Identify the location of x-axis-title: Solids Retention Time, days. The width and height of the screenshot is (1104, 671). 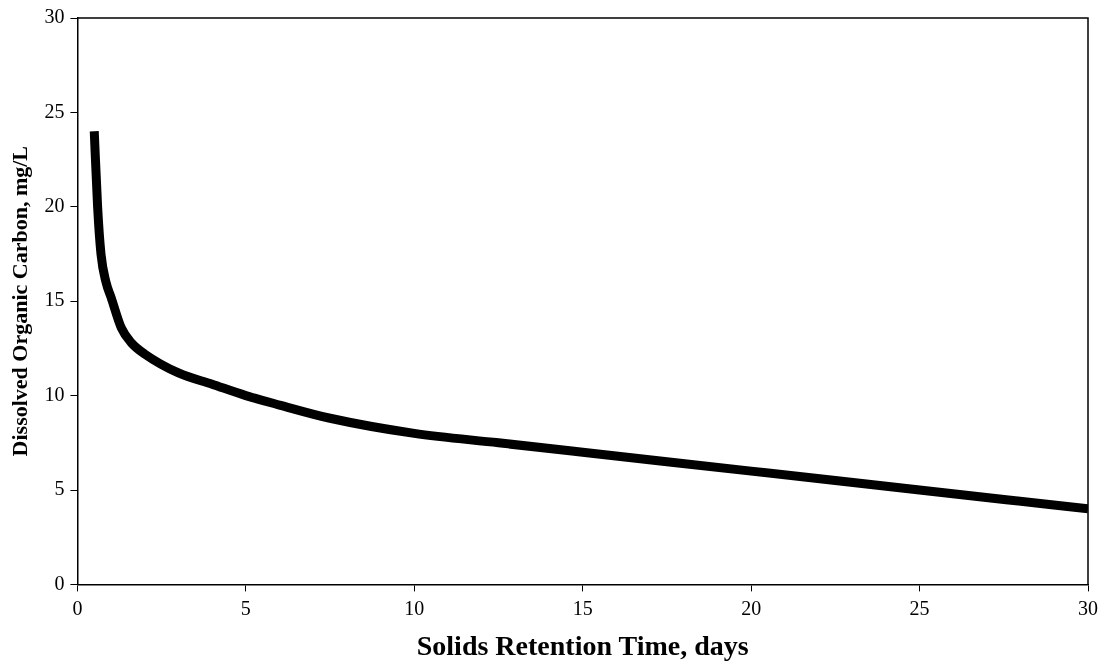
(582, 646).